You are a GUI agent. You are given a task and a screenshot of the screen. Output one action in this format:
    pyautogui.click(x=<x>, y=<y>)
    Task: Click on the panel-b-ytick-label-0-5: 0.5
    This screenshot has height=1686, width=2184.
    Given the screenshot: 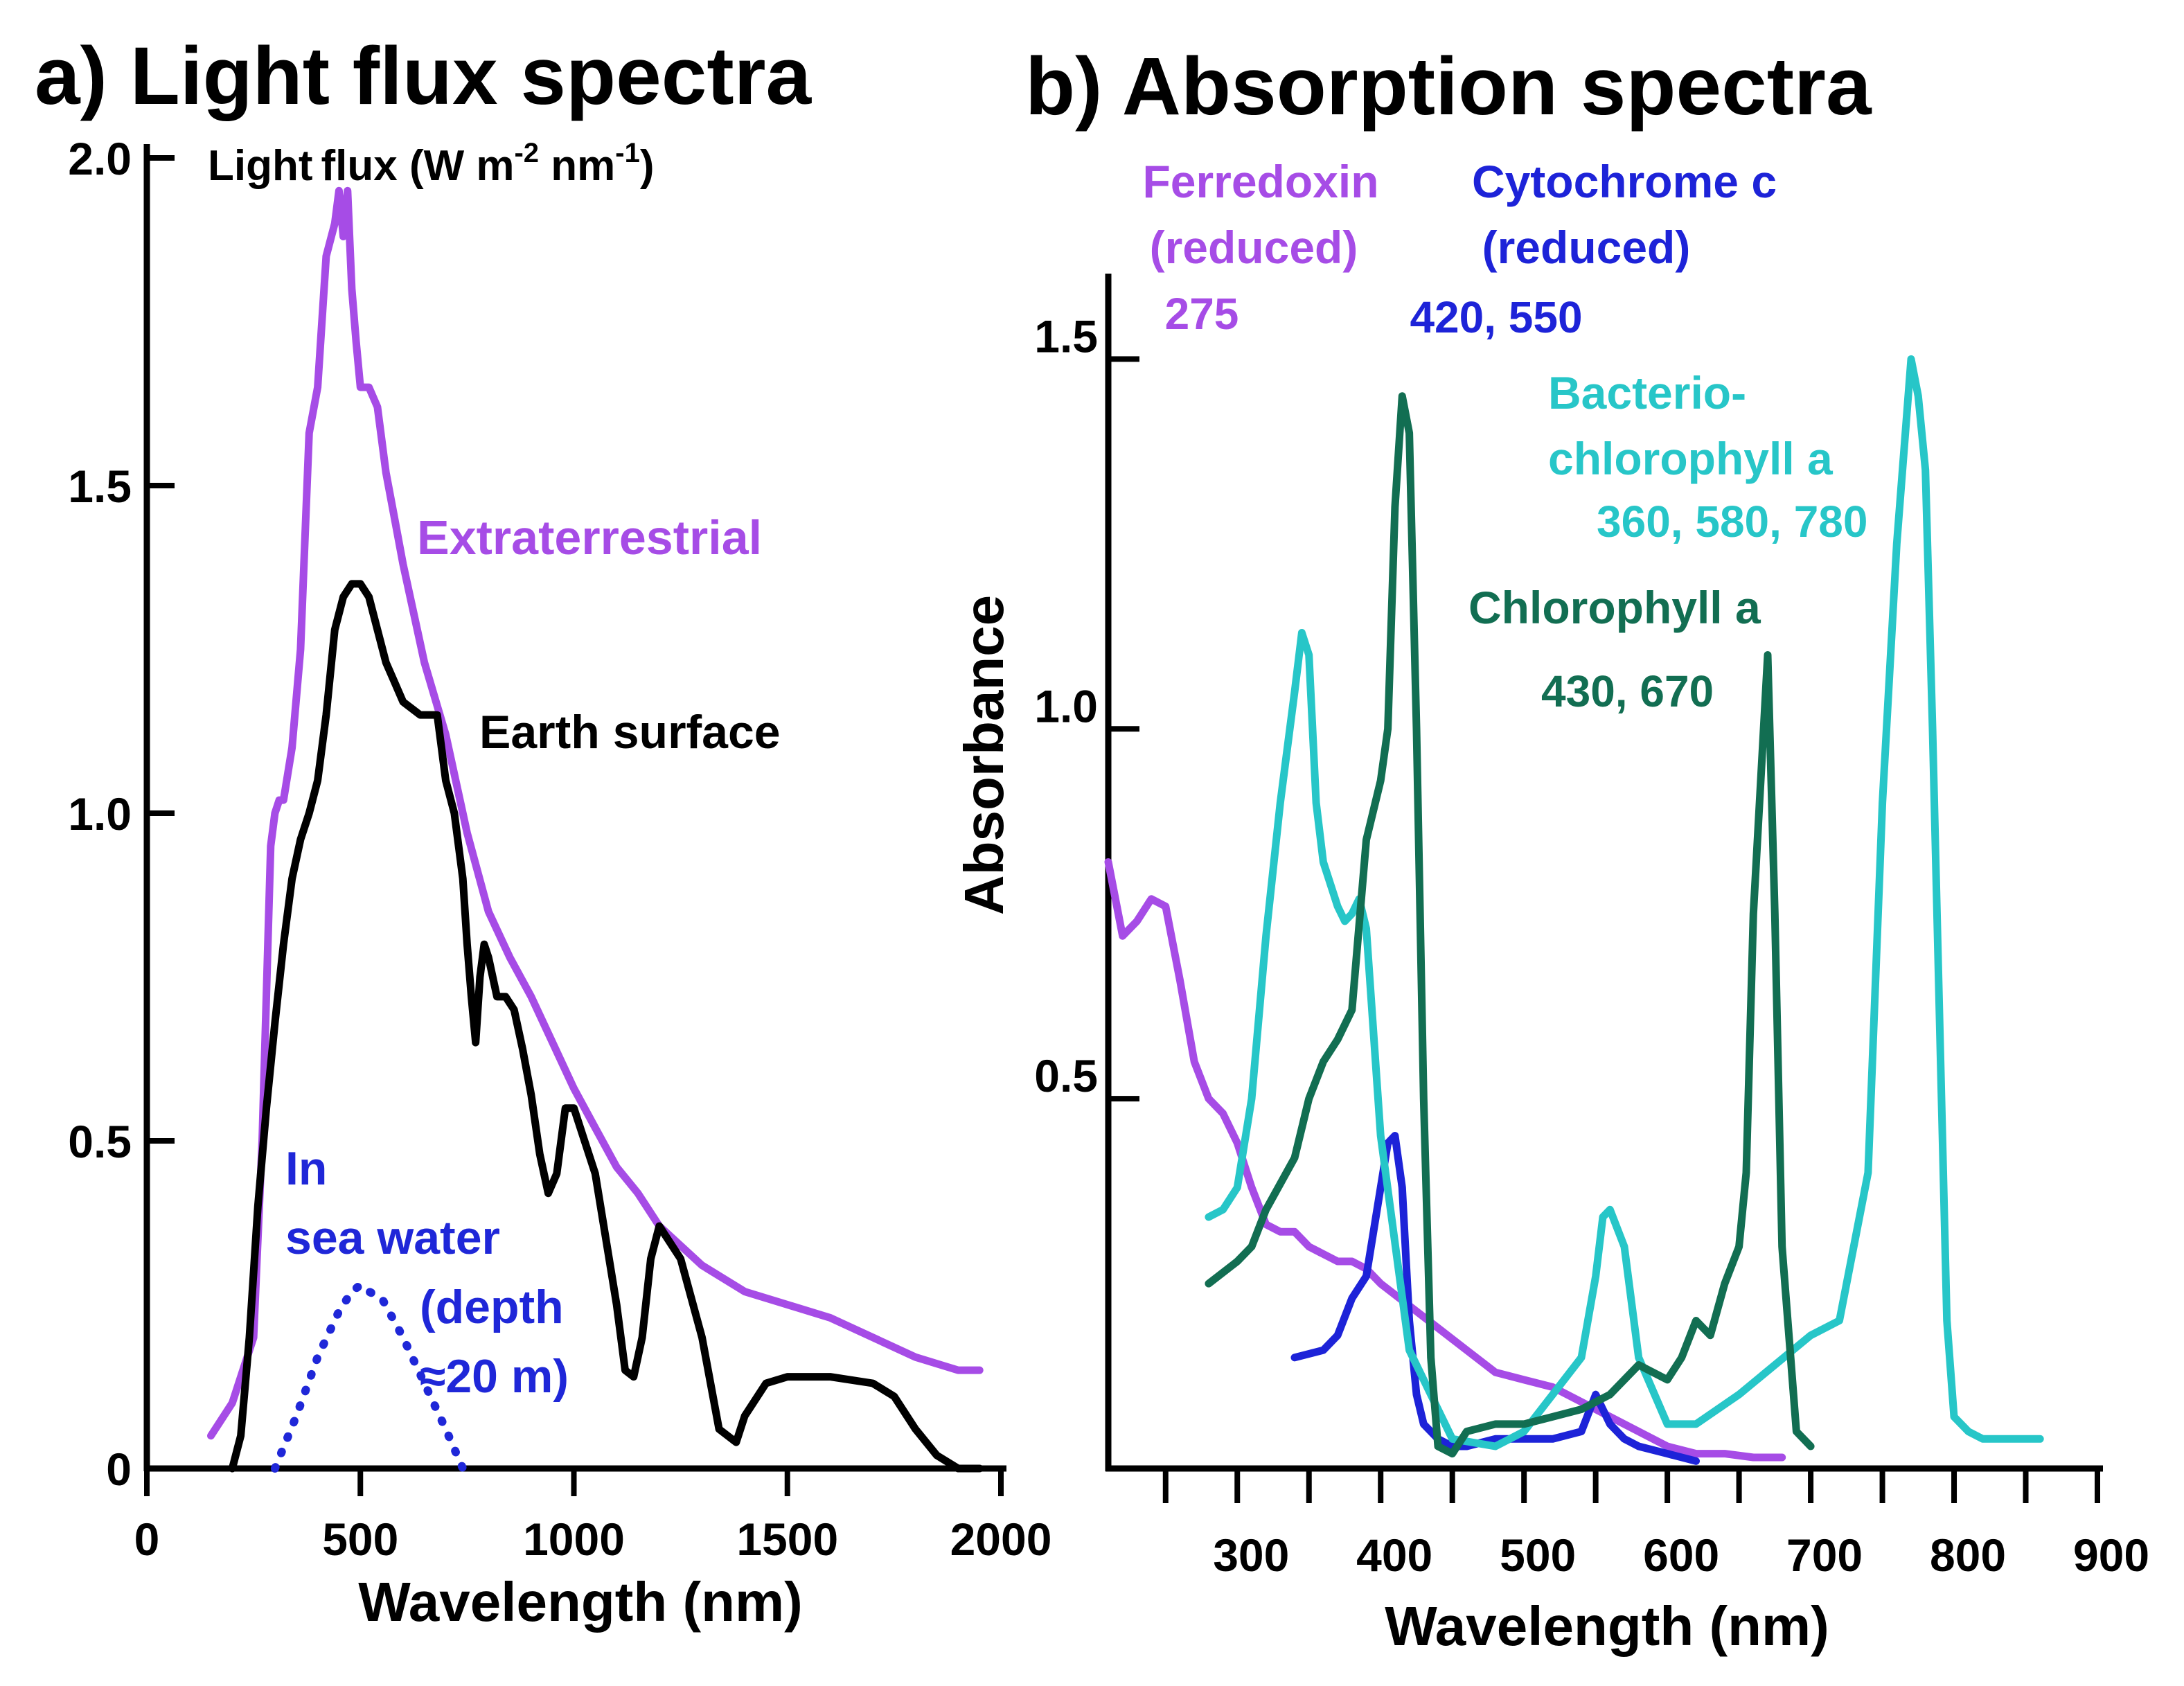 What is the action you would take?
    pyautogui.click(x=1066, y=1075)
    